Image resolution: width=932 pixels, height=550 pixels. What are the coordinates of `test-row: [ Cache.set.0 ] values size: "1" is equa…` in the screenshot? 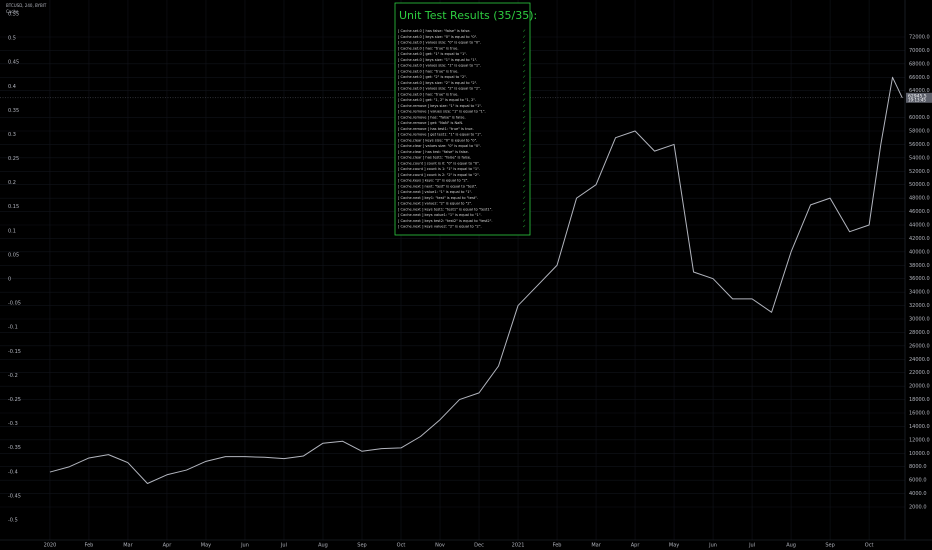 It's located at (439, 66).